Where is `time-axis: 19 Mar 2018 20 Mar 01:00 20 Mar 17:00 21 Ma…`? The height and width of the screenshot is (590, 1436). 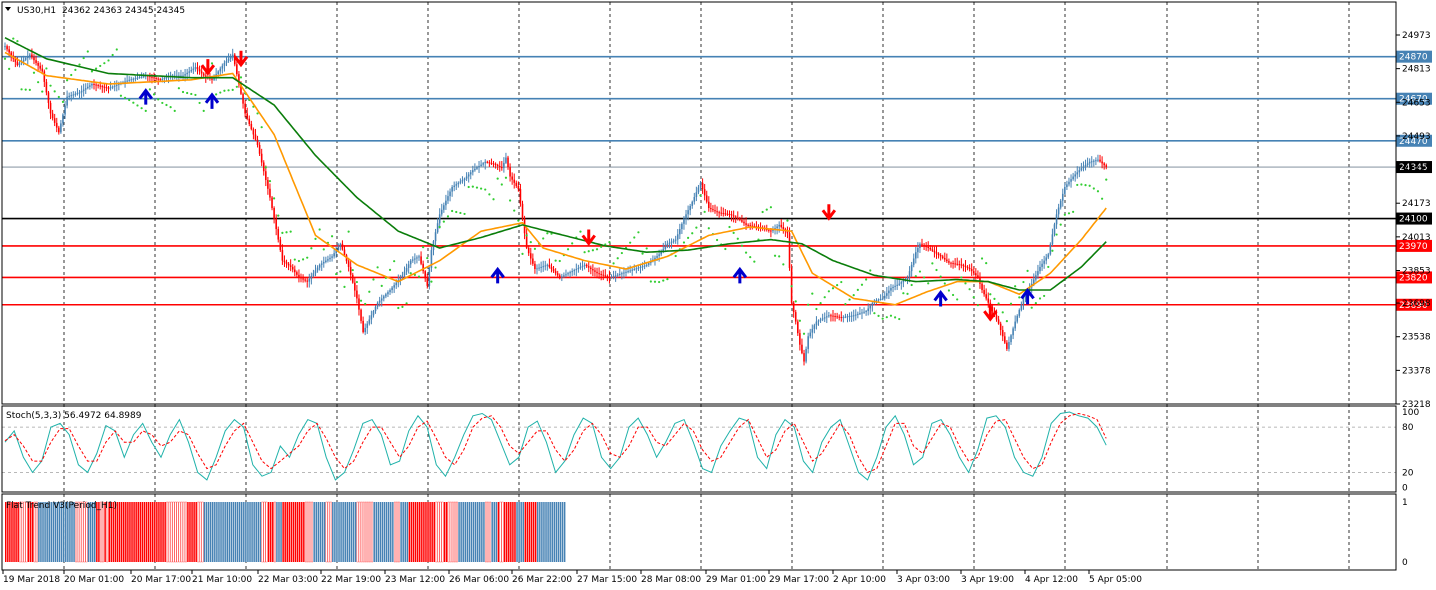 time-axis: 19 Mar 2018 20 Mar 01:00 20 Mar 17:00 21 Ma… is located at coordinates (572, 577).